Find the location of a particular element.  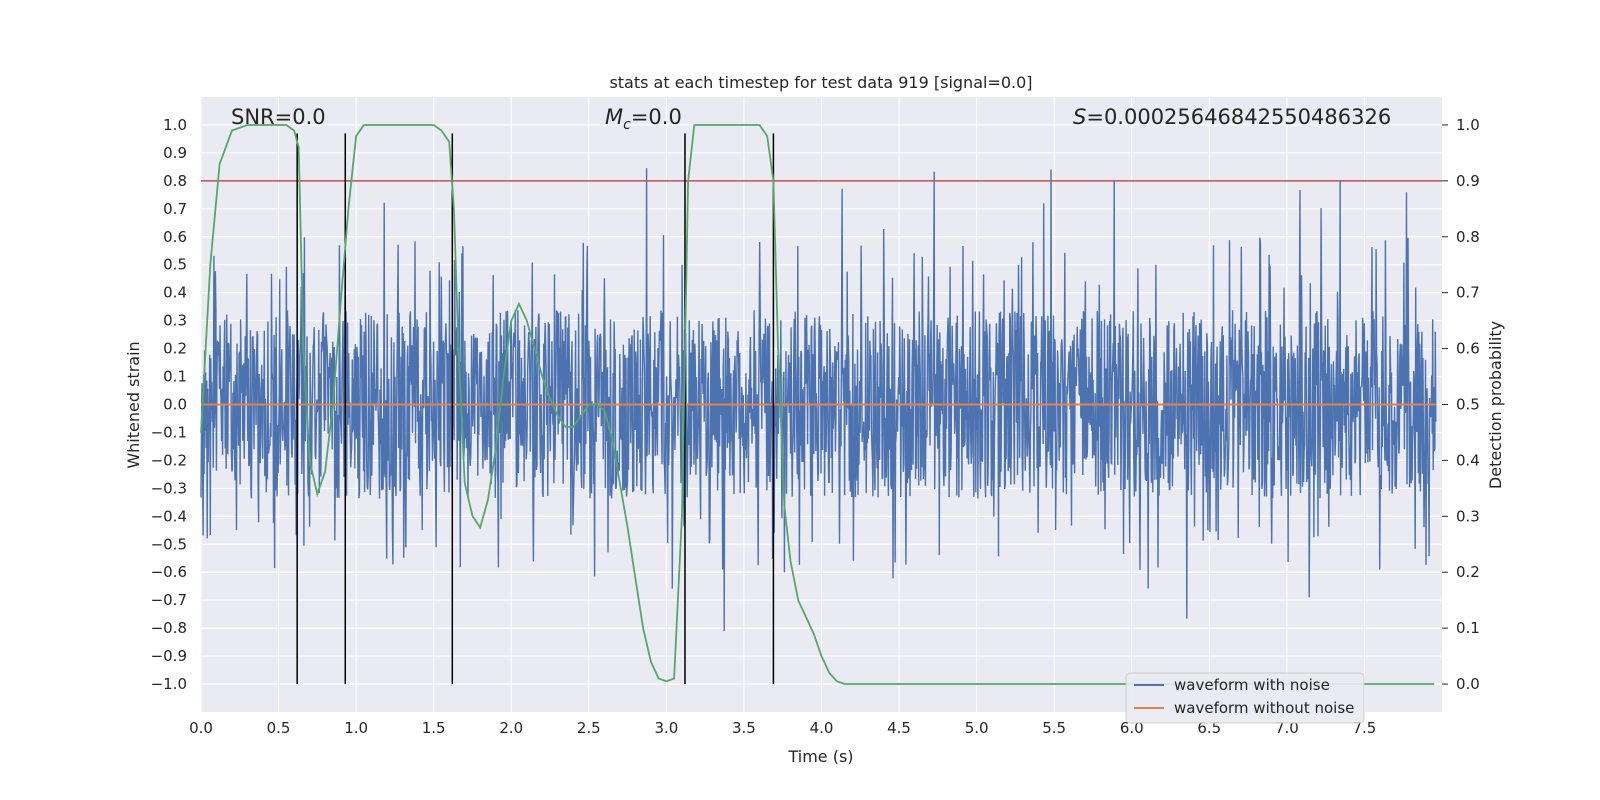

x-tick-label: 1.0 is located at coordinates (356, 728).